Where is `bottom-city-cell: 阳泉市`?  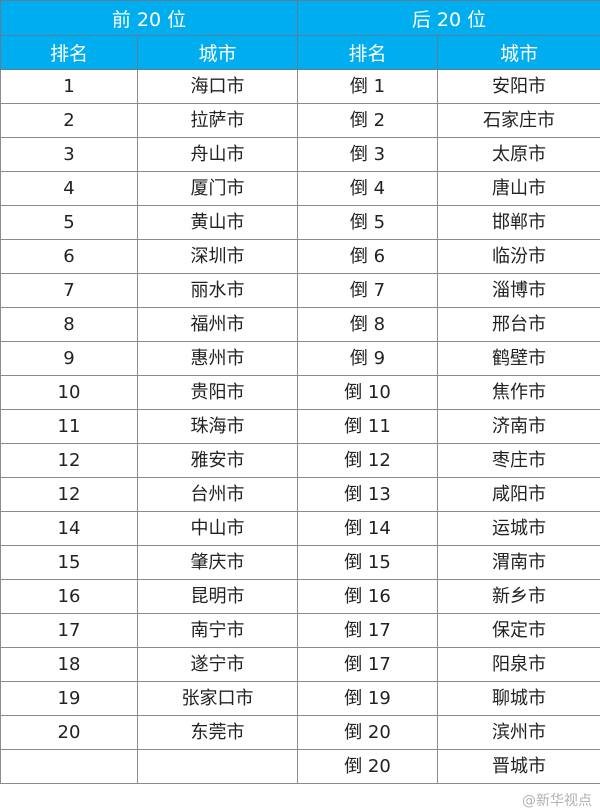 bottom-city-cell: 阳泉市 is located at coordinates (518, 664).